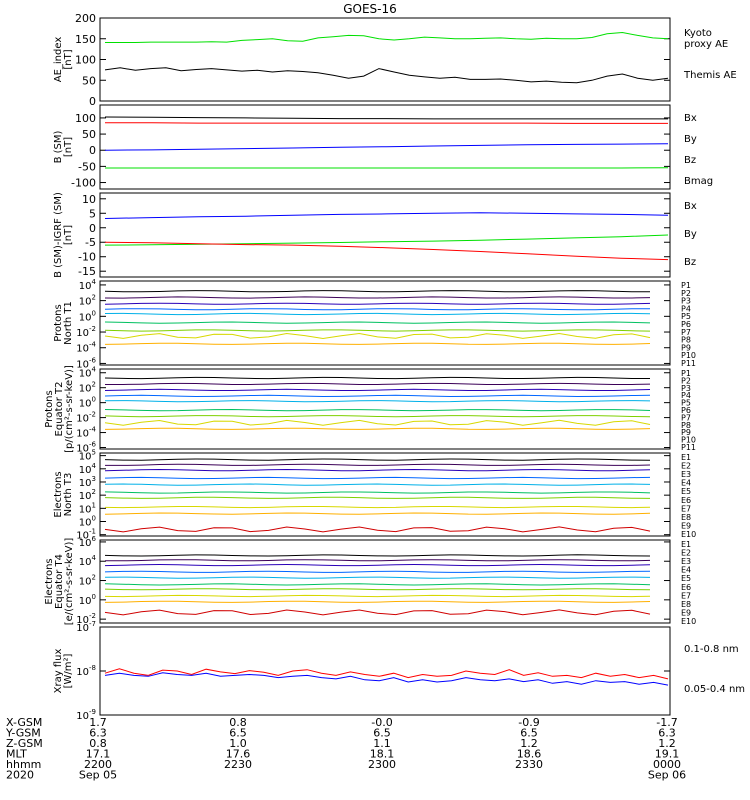 The width and height of the screenshot is (750, 800). What do you see at coordinates (238, 764) in the screenshot?
I see `ephemeris-value: 2230` at bounding box center [238, 764].